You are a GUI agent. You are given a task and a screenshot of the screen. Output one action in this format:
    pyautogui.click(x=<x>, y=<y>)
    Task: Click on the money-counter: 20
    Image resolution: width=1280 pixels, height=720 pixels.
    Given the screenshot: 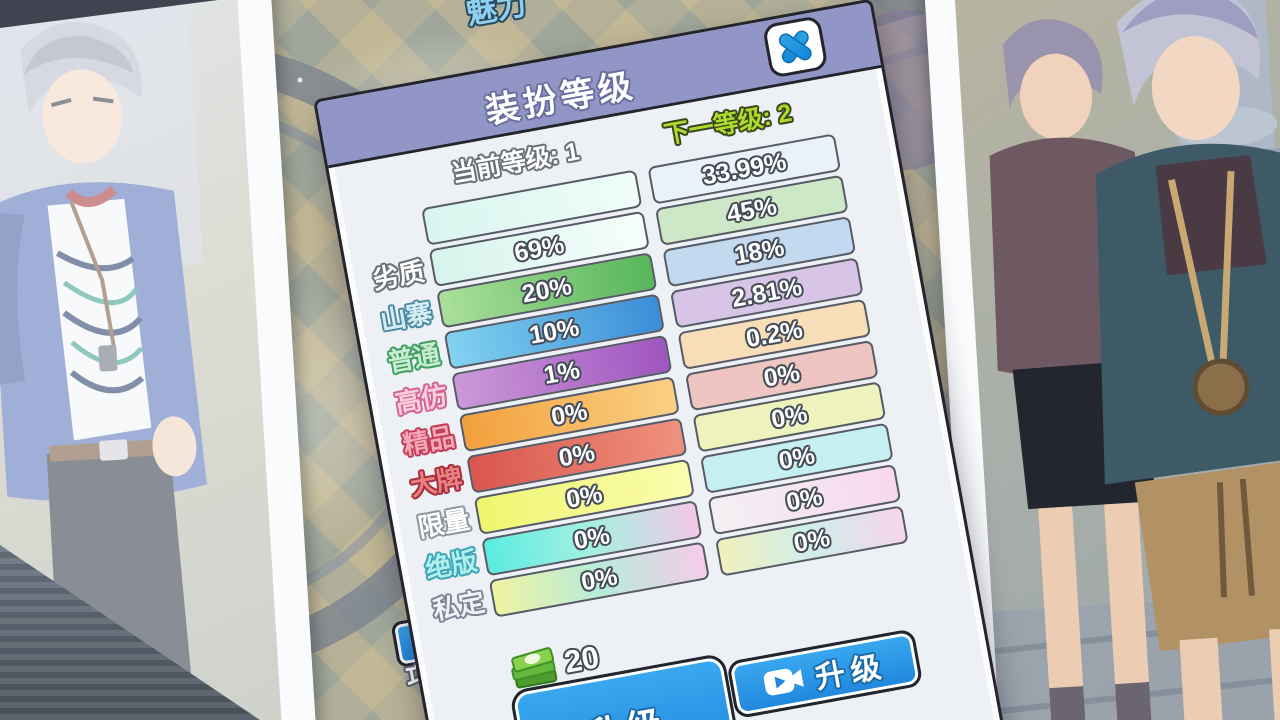 What is the action you would take?
    pyautogui.click(x=555, y=664)
    